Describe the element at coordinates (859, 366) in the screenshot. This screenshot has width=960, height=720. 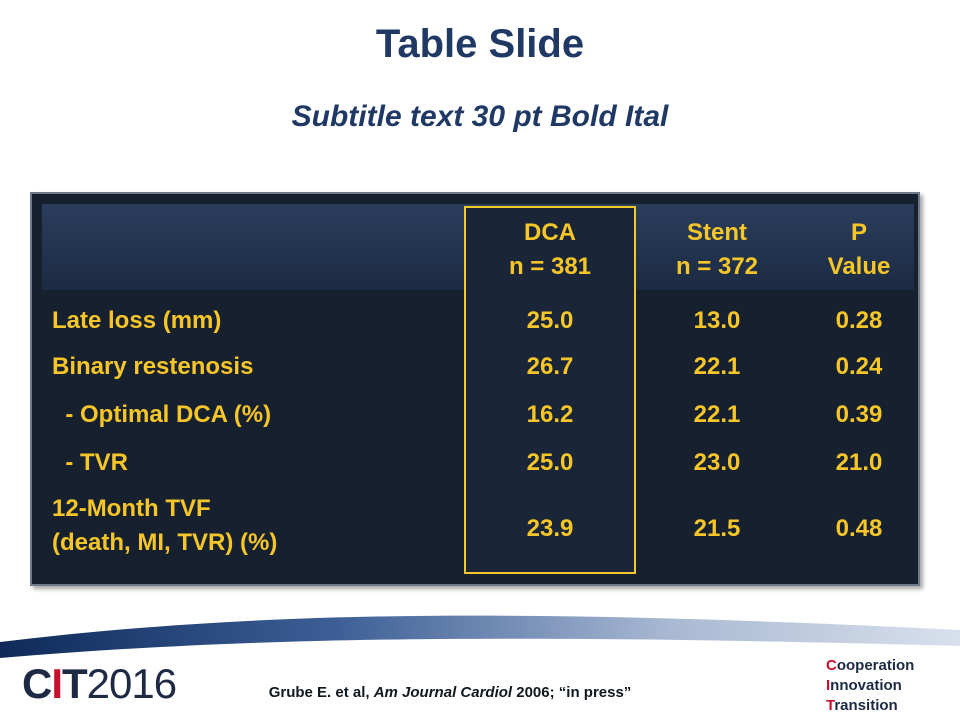
I see `cell-p-value: 0.24` at that location.